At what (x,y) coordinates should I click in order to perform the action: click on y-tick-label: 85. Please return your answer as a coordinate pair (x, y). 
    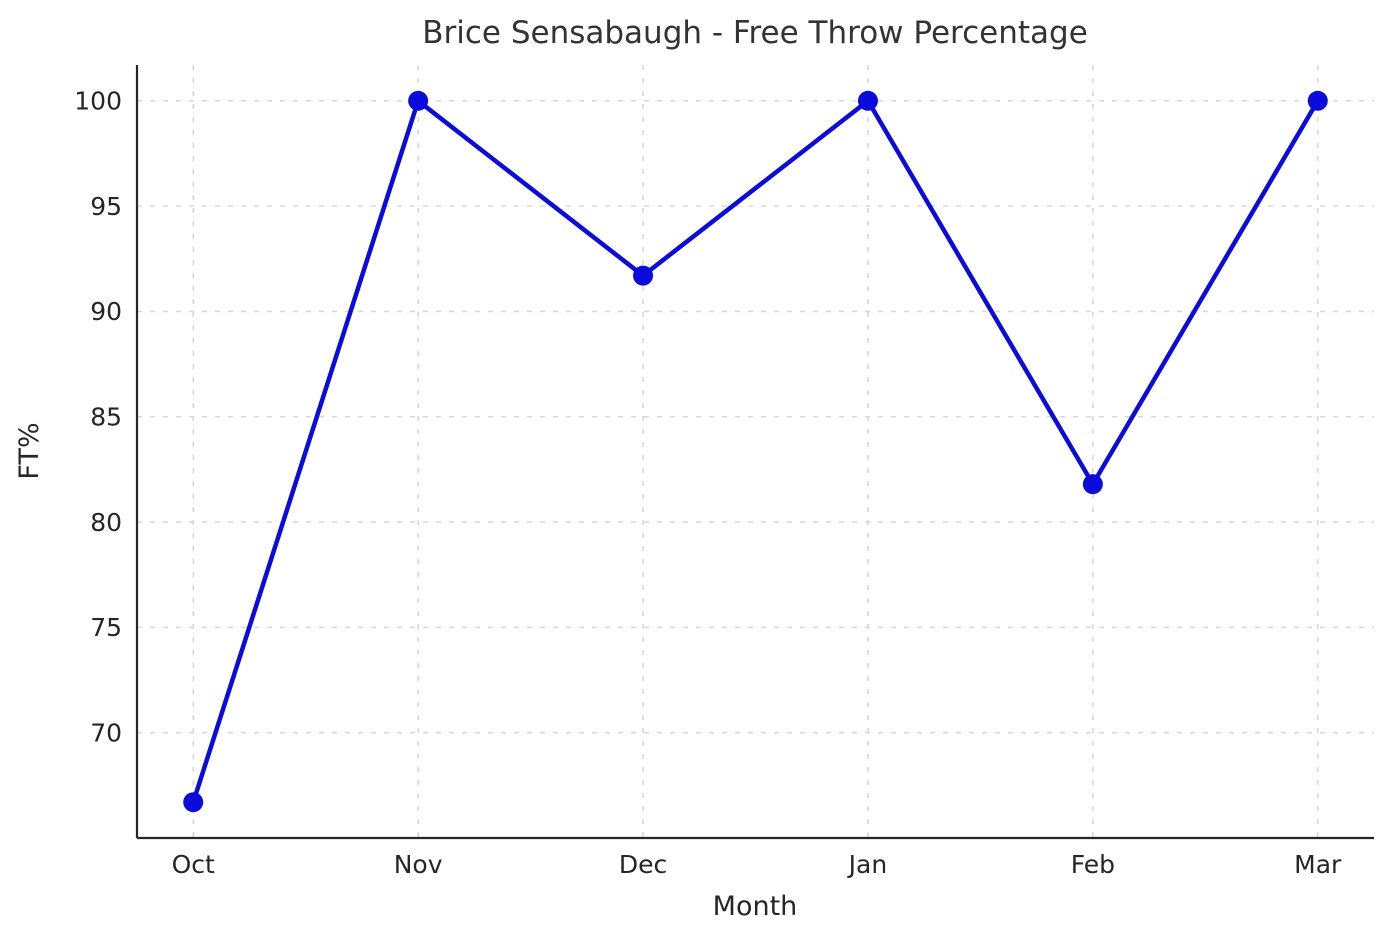
    Looking at the image, I should click on (106, 416).